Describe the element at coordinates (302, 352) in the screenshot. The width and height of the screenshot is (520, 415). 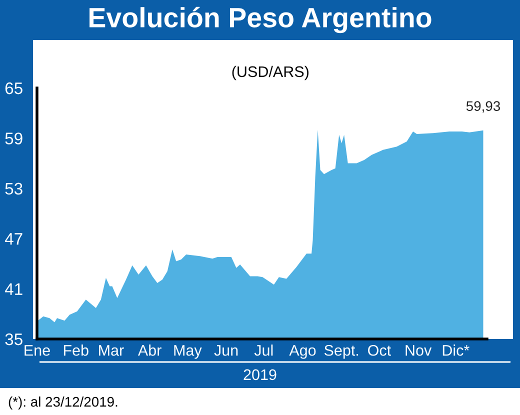
I see `x-tick-label: Ago` at that location.